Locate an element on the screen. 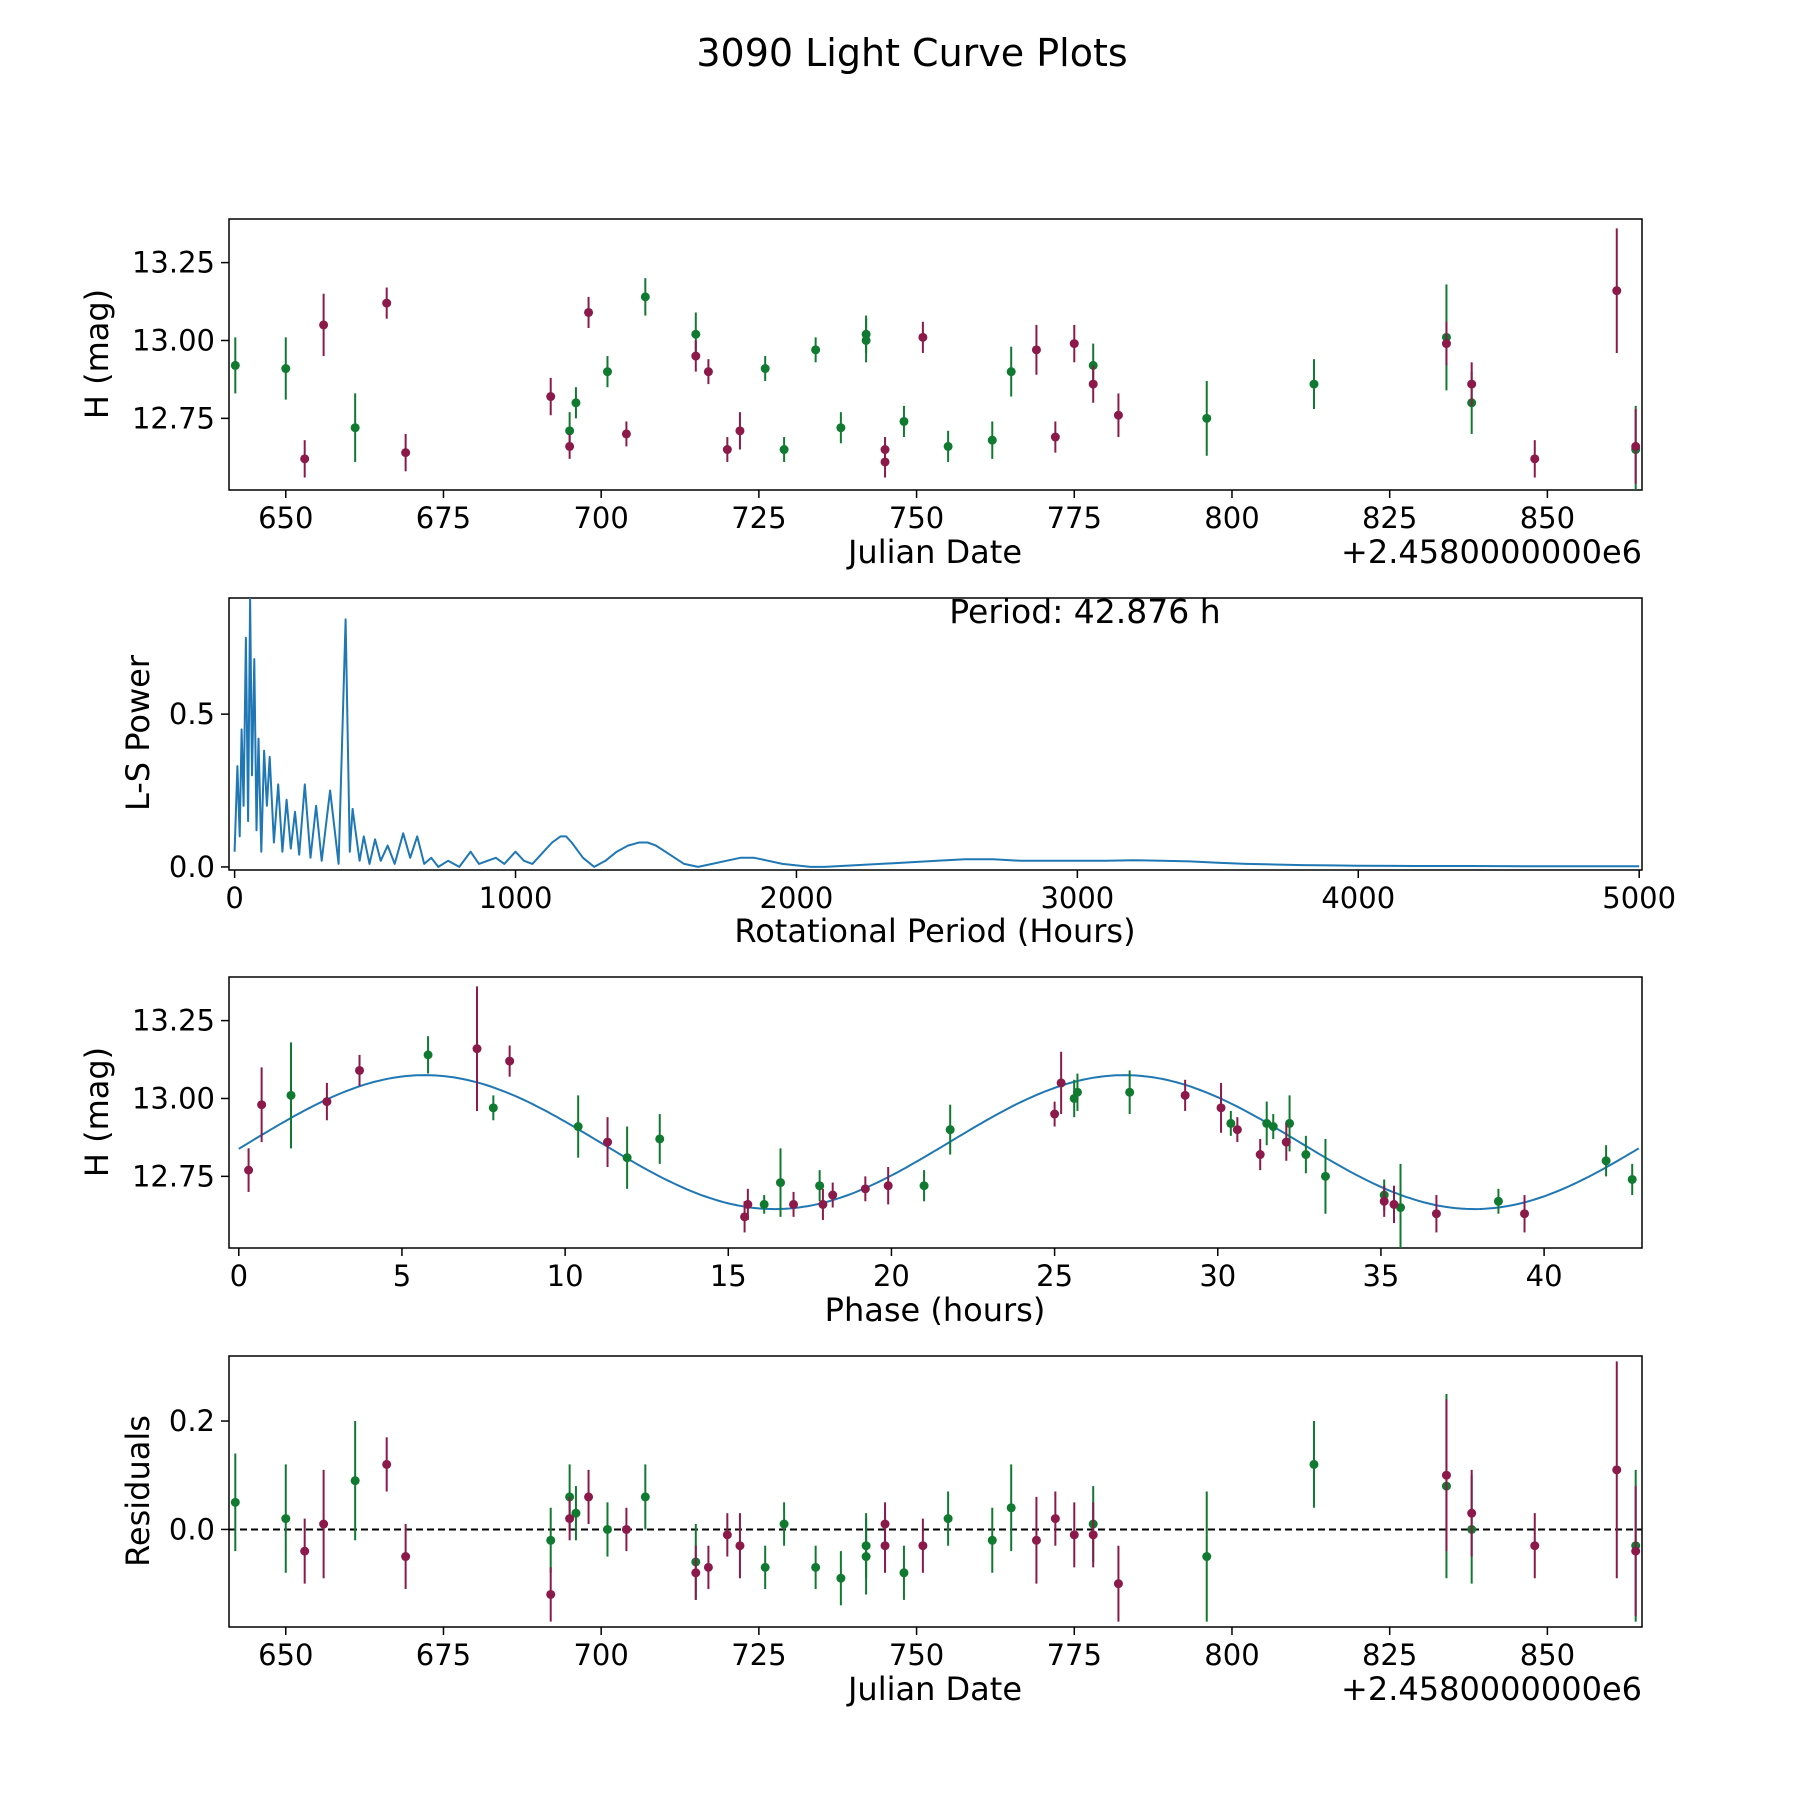 This screenshot has width=1800, height=1800. y-tick-label: 0.0 is located at coordinates (192, 1529).